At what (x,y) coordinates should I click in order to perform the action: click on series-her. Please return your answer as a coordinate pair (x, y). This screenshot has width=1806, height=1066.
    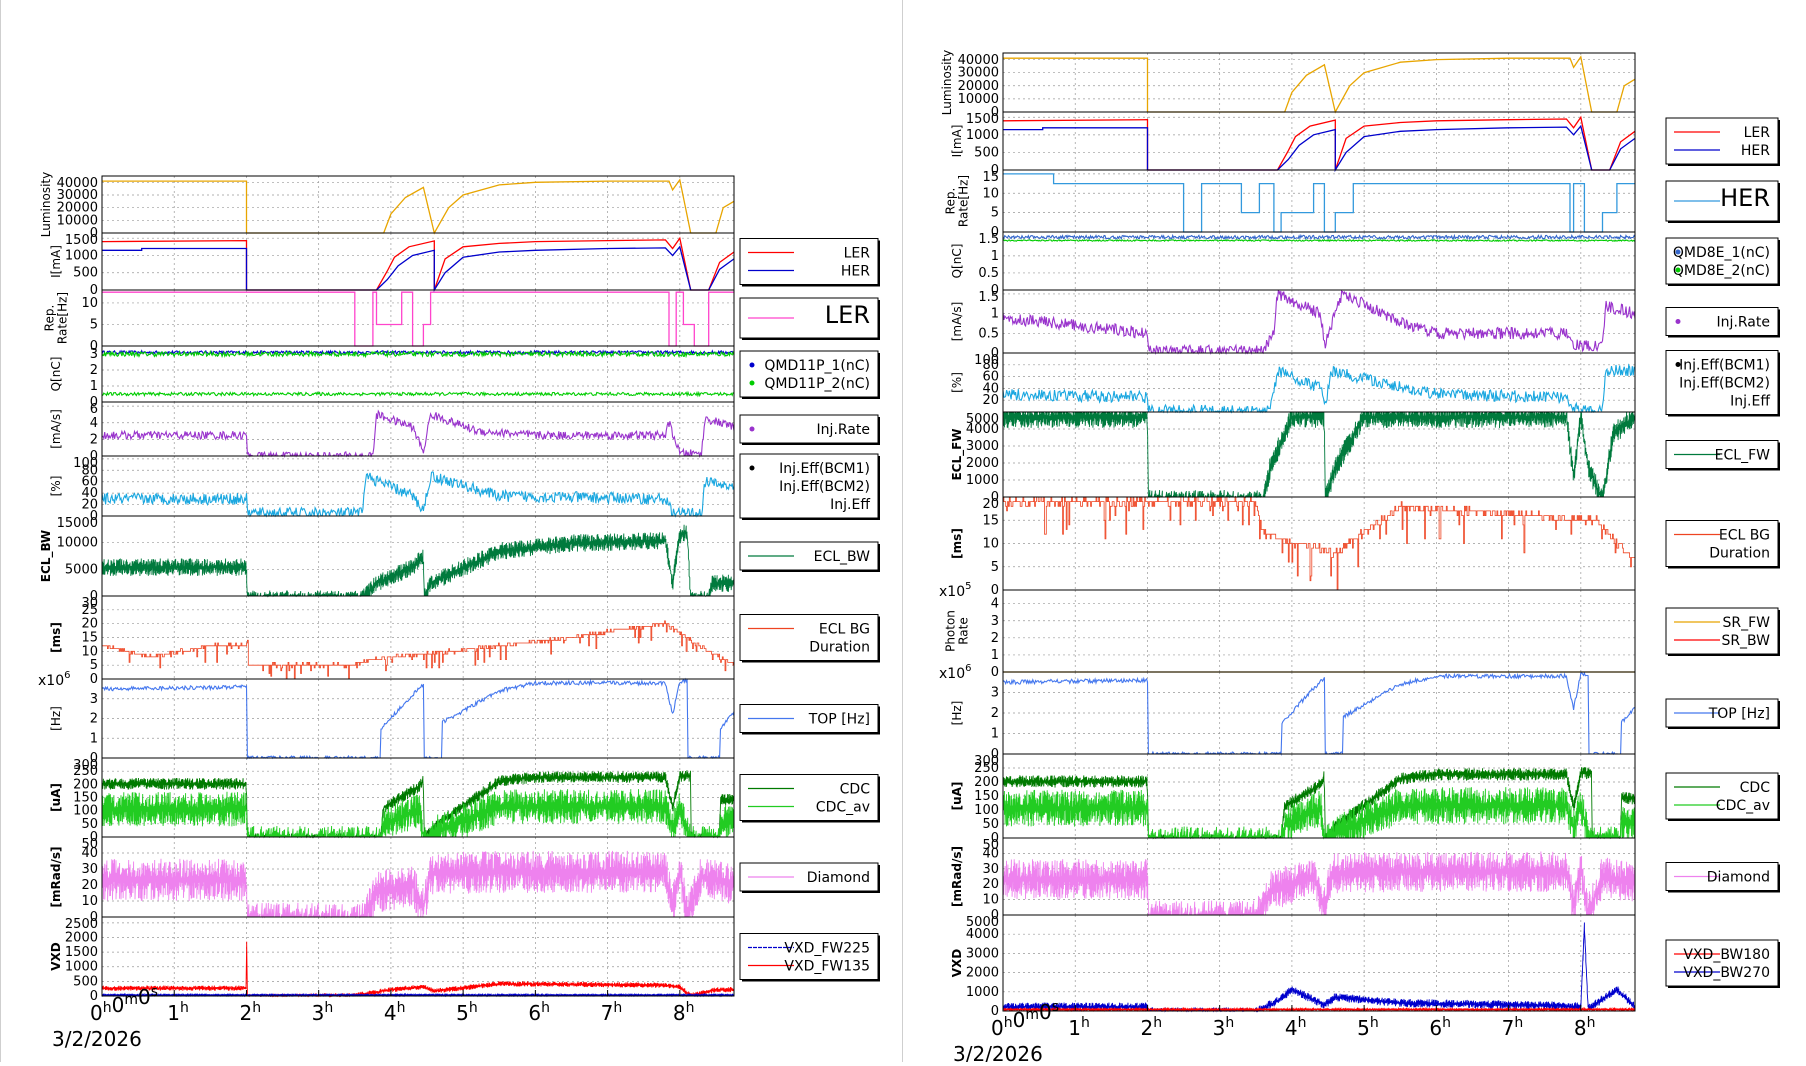
    Looking at the image, I should click on (418, 269).